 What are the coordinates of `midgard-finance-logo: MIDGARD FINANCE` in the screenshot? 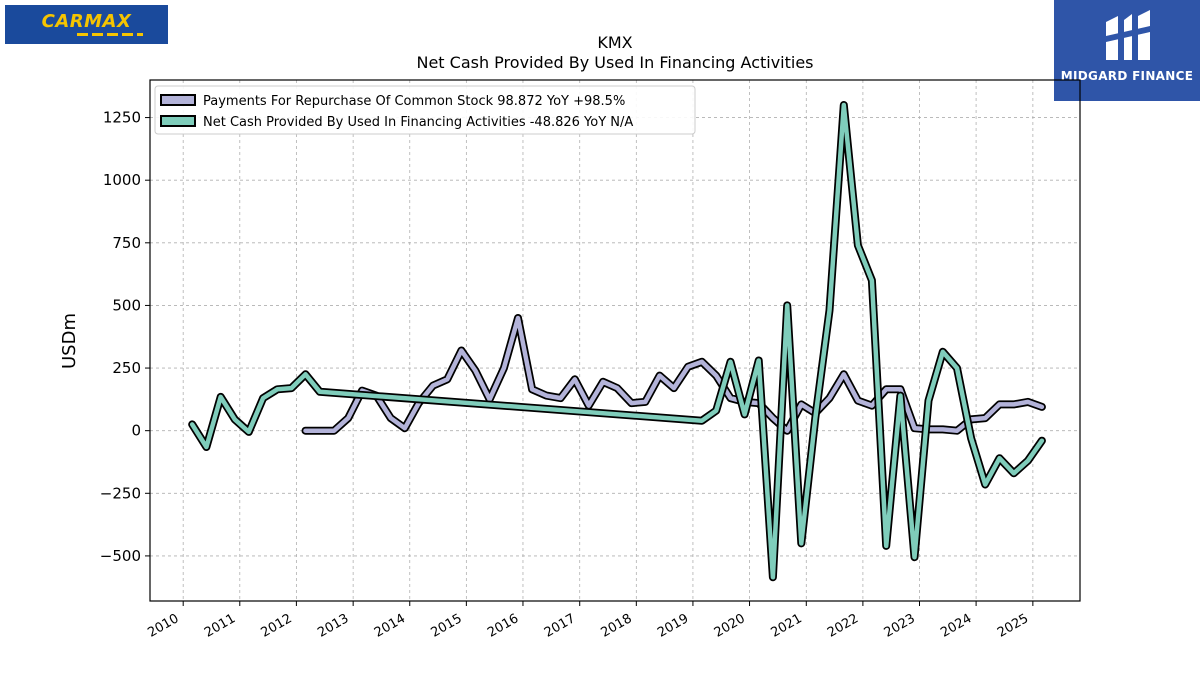 It's located at (1127, 50).